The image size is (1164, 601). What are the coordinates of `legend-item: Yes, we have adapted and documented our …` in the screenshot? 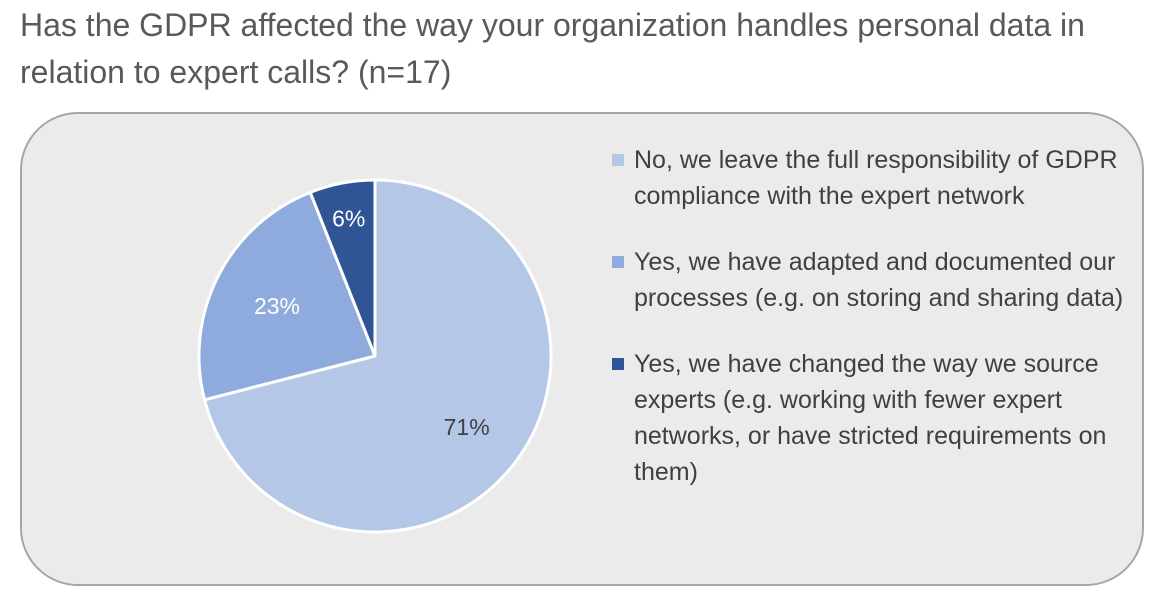 It's located at (872, 280).